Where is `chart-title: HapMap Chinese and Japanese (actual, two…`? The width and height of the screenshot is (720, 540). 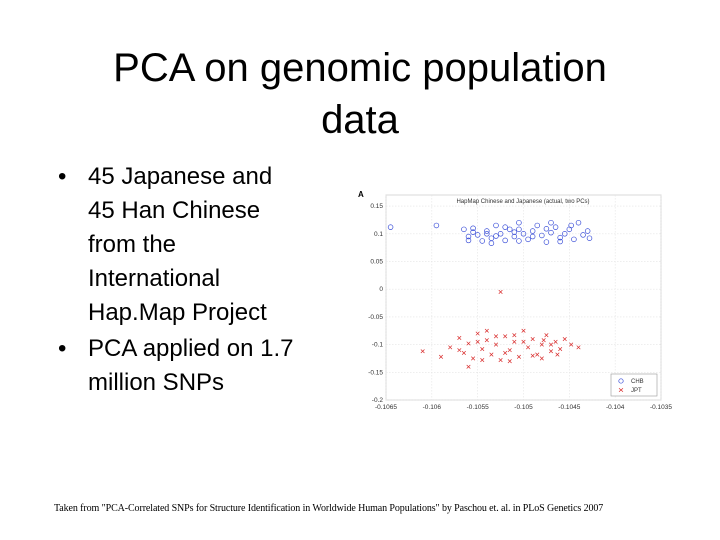 chart-title: HapMap Chinese and Japanese (actual, two… is located at coordinates (522, 202).